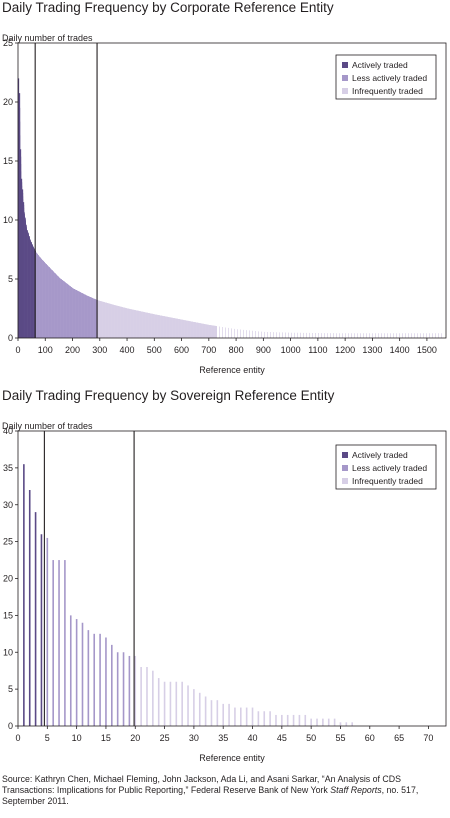  Describe the element at coordinates (106, 738) in the screenshot. I see `x-tick-label: 15` at that location.